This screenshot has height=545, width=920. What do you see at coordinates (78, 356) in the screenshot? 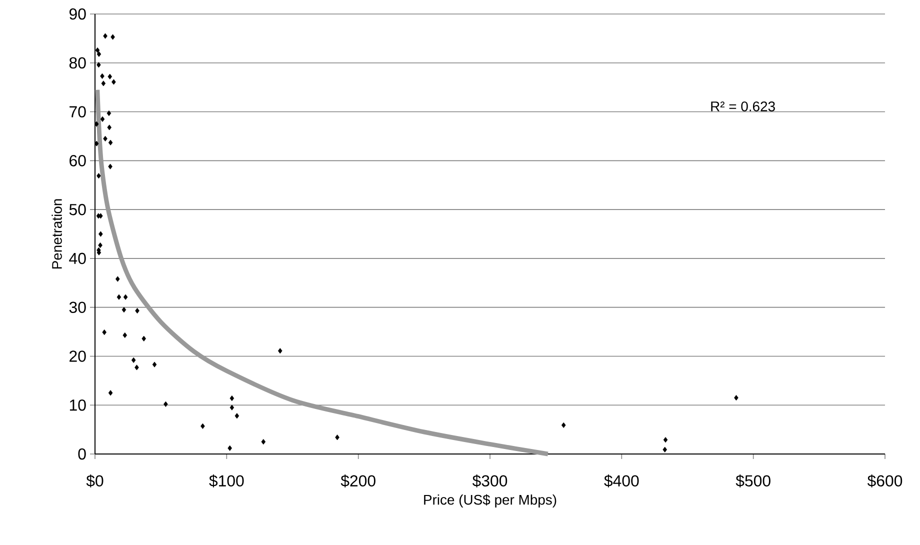
I see `y-tick-label: 20` at bounding box center [78, 356].